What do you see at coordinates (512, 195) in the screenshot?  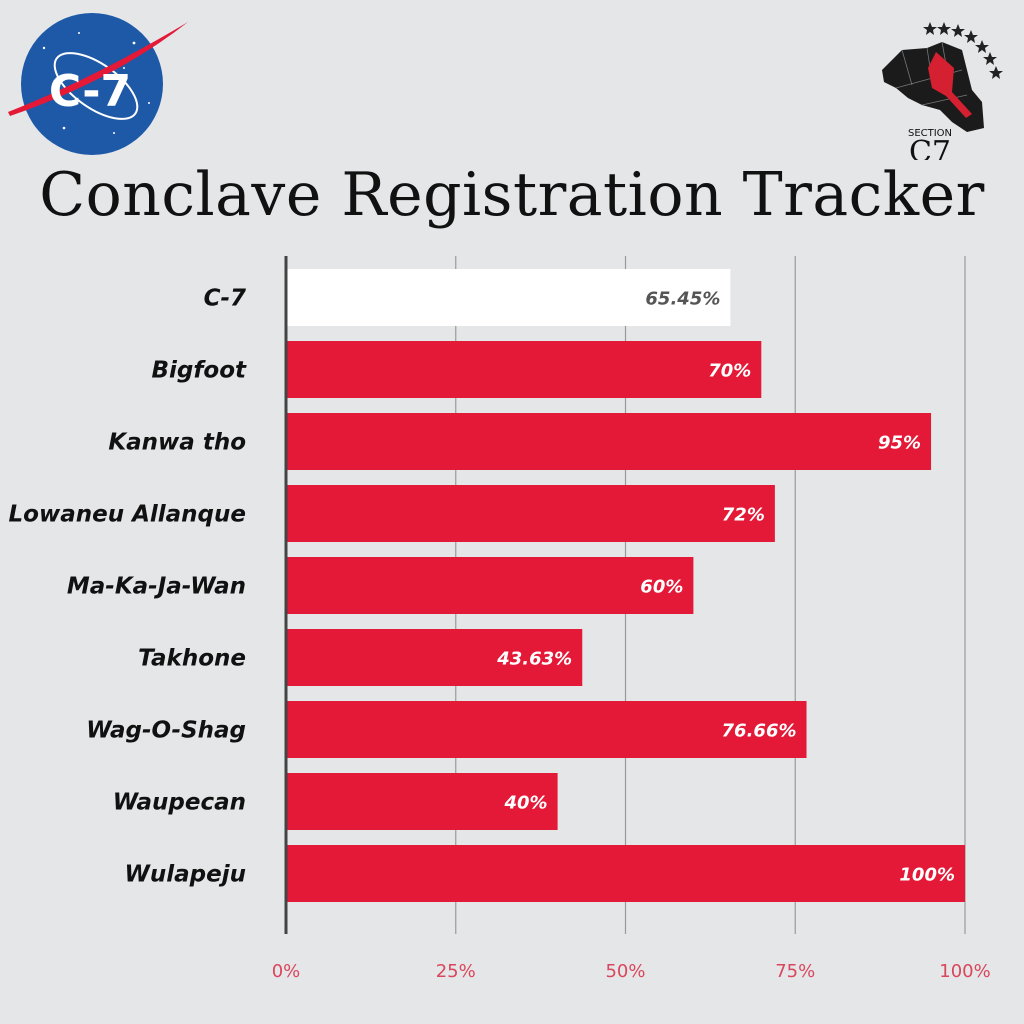 I see `chart-title: Conclave Registration Tracker` at bounding box center [512, 195].